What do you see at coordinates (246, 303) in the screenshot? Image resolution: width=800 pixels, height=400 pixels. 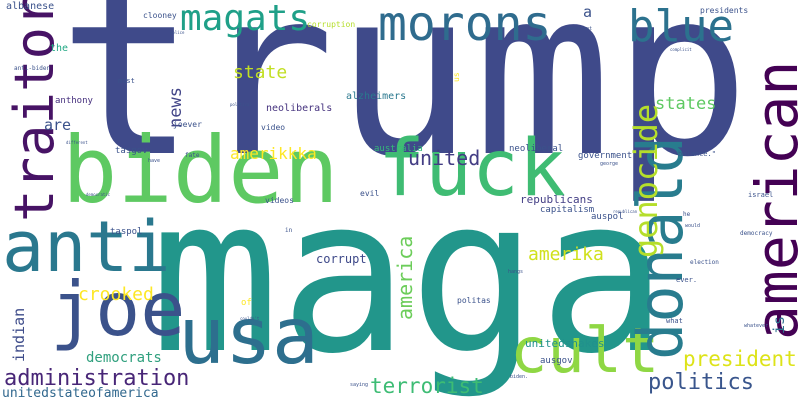 I see `word-of: of` at bounding box center [246, 303].